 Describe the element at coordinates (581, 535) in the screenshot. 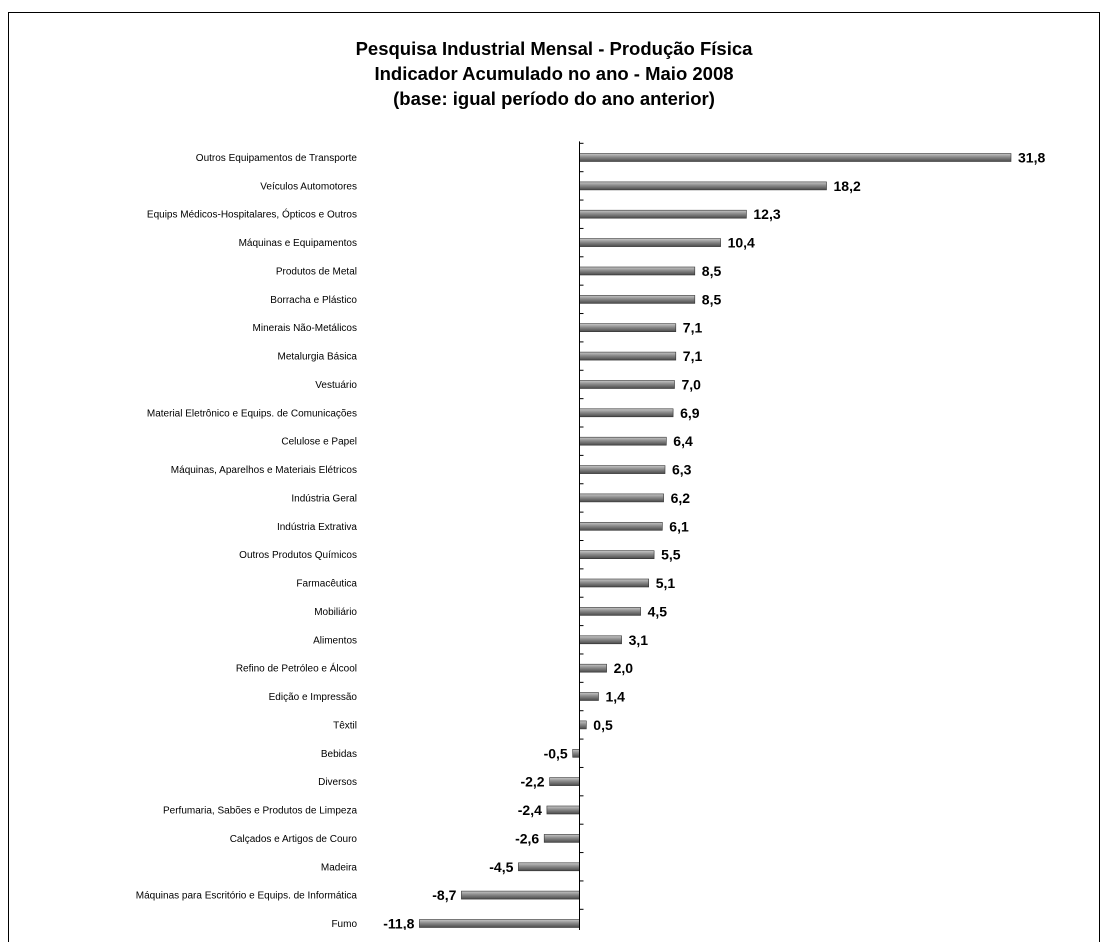

I see `category-axis` at that location.